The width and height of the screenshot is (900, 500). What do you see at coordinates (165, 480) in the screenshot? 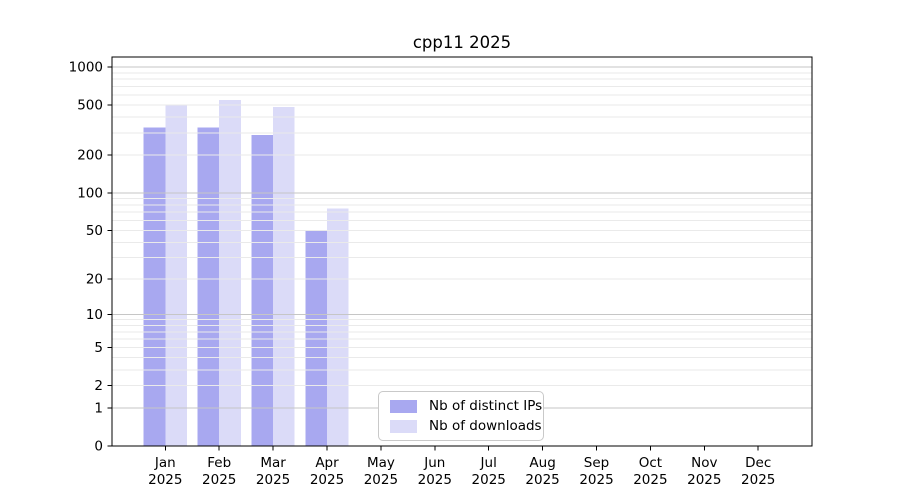
I see `x-tick-label-year-jan: 2025` at bounding box center [165, 480].